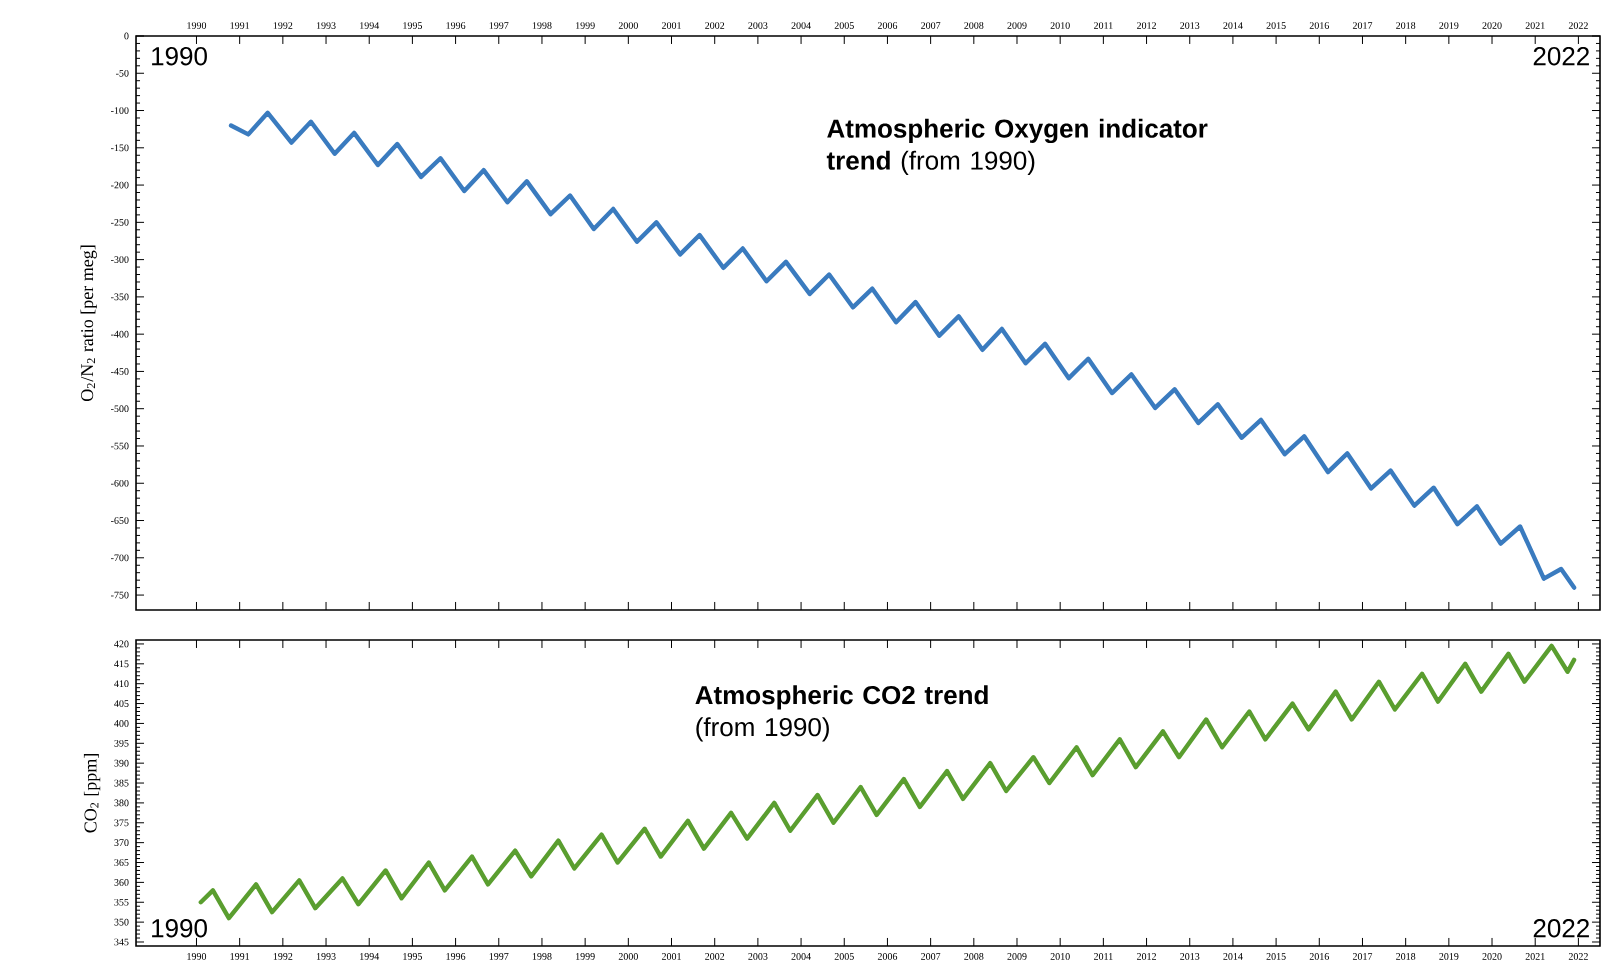 The image size is (1622, 974). What do you see at coordinates (92, 793) in the screenshot?
I see `y-axis-title: CO$_{2}$ [ppm]` at bounding box center [92, 793].